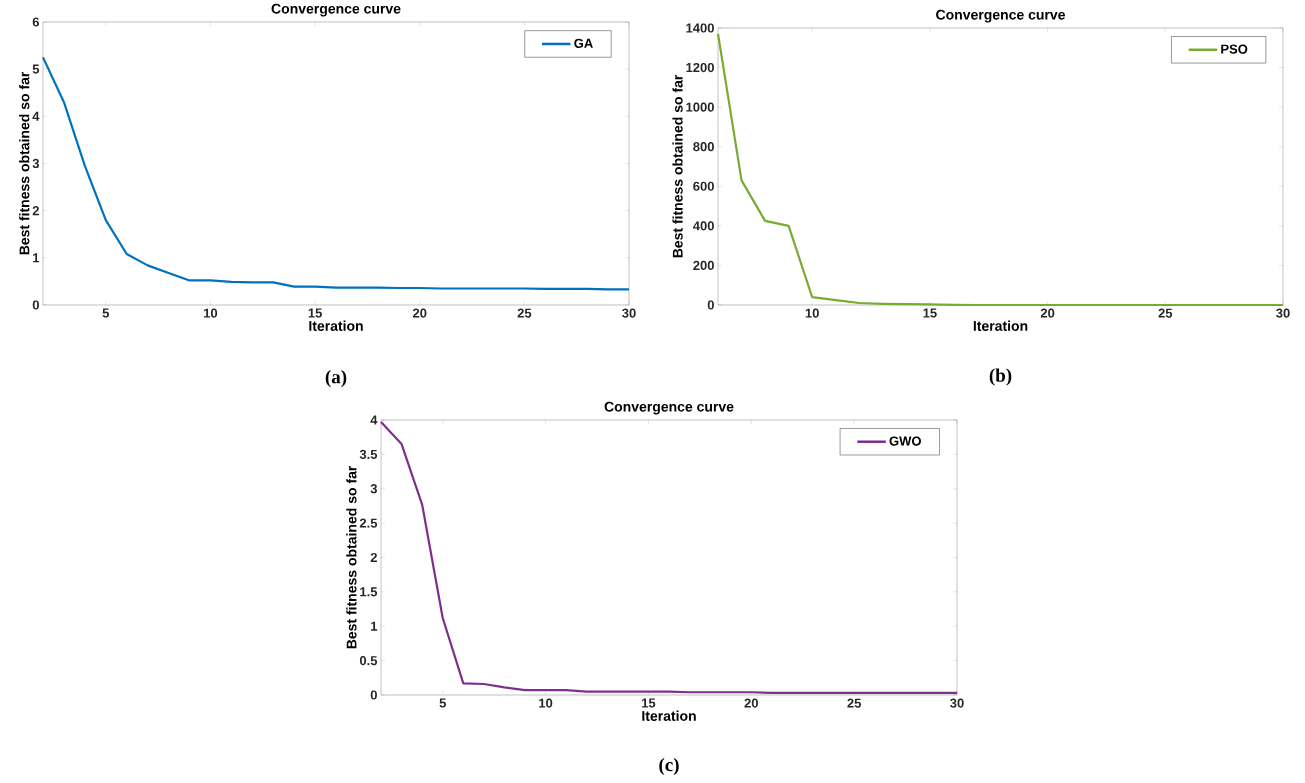 Image resolution: width=1305 pixels, height=783 pixels. I want to click on legend-label: GWO, so click(905, 441).